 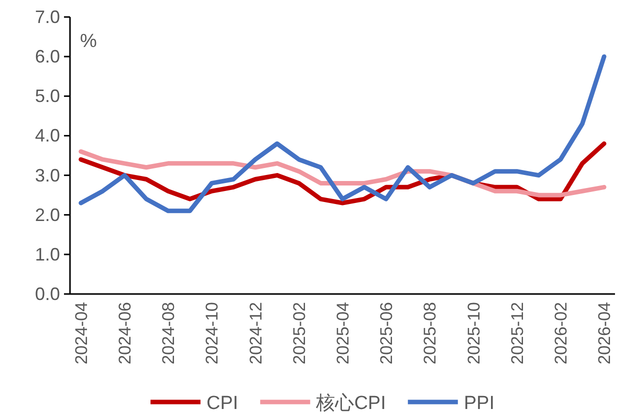 What do you see at coordinates (47, 56) in the screenshot?
I see `y-tick-label: 6.0` at bounding box center [47, 56].